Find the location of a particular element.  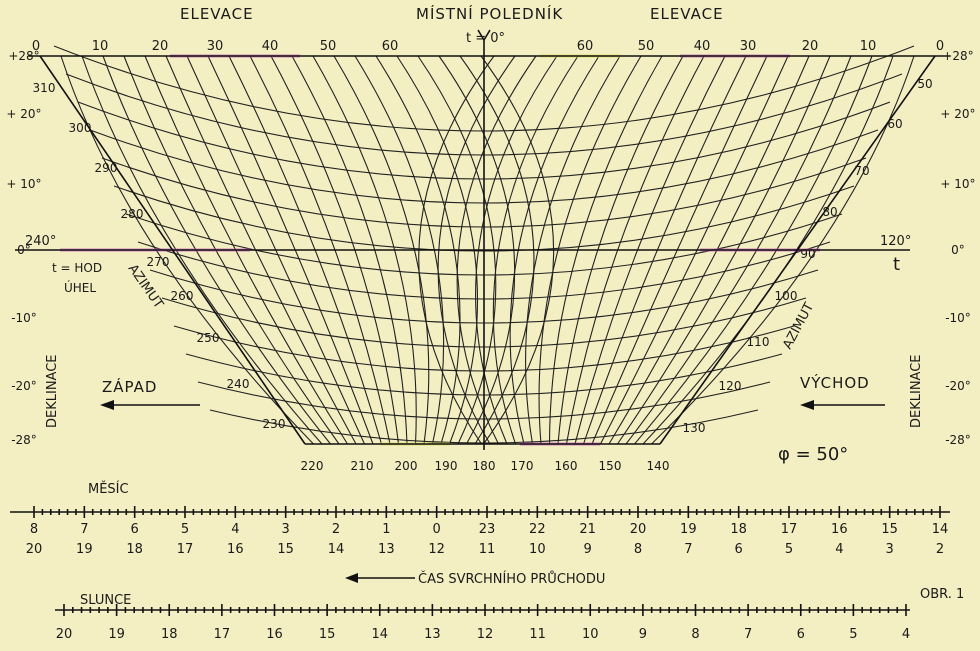

sun-hour-label: 17 is located at coordinates (222, 634).